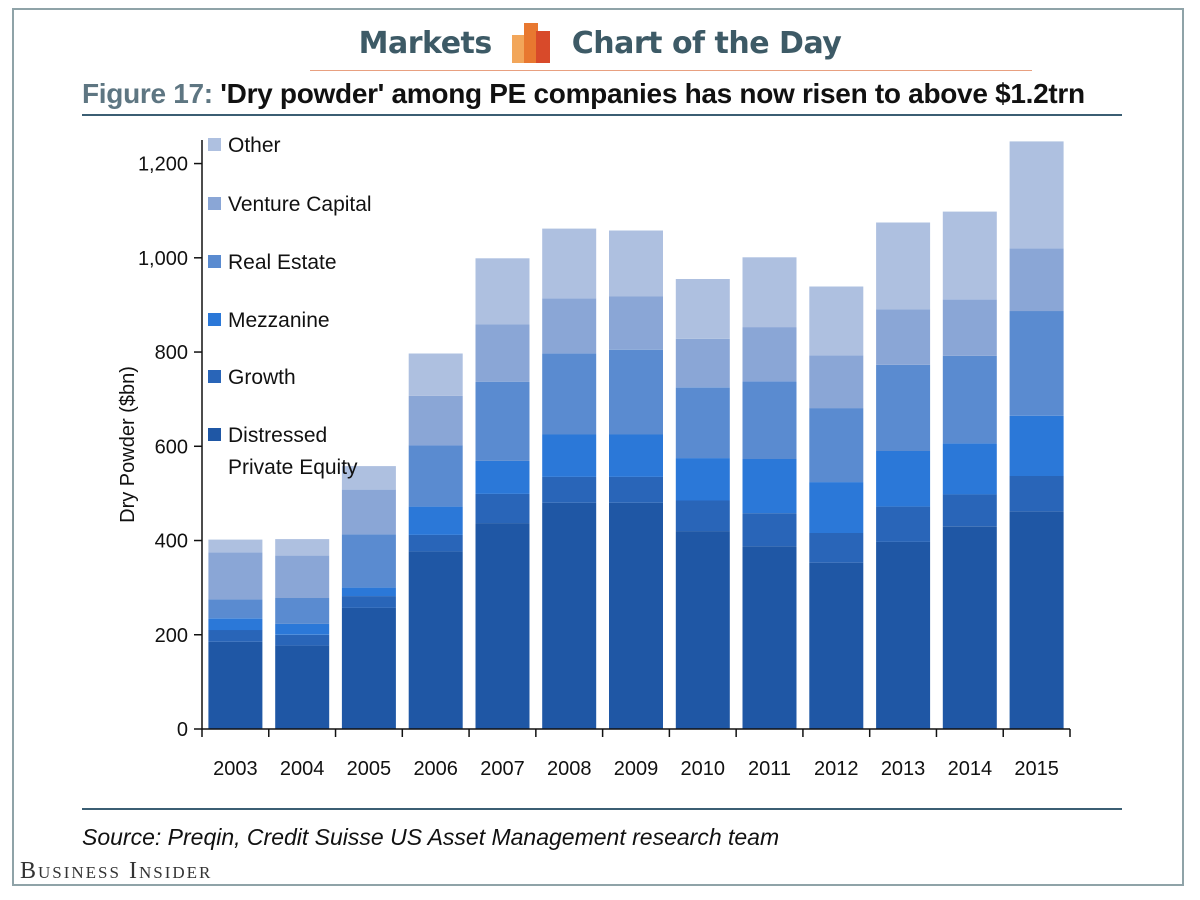  What do you see at coordinates (903, 407) in the screenshot?
I see `bar-2013-real-estate` at bounding box center [903, 407].